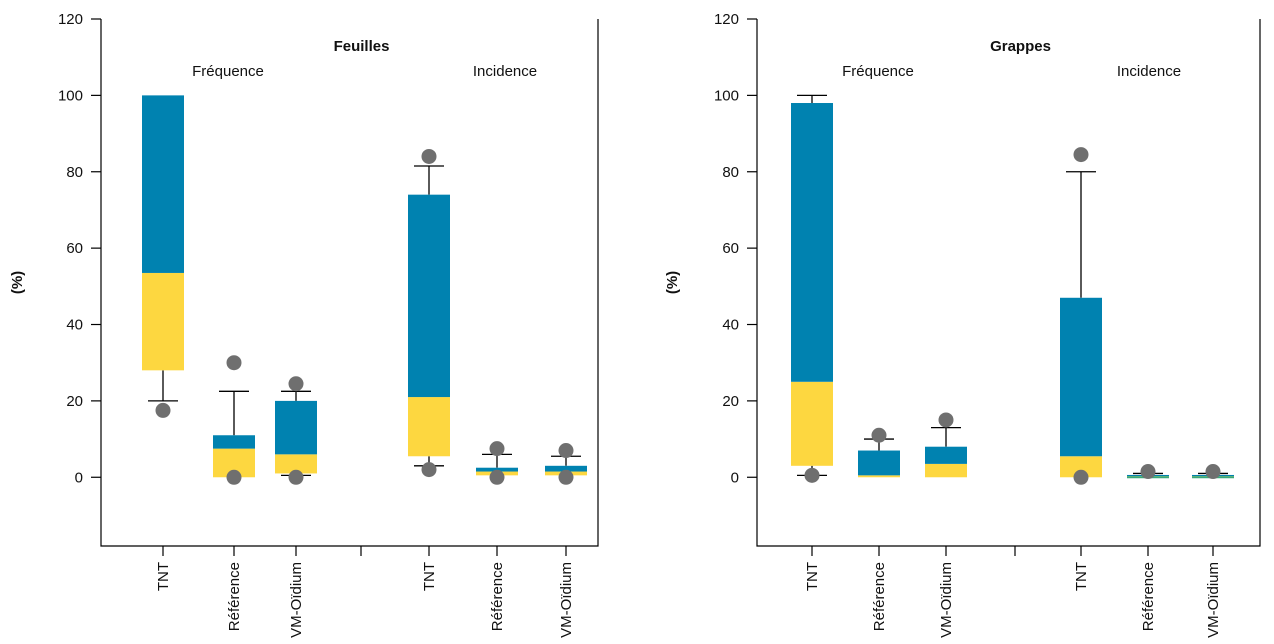 This screenshot has height=644, width=1274. Describe the element at coordinates (362, 46) in the screenshot. I see `panel-title: Feuilles` at that location.